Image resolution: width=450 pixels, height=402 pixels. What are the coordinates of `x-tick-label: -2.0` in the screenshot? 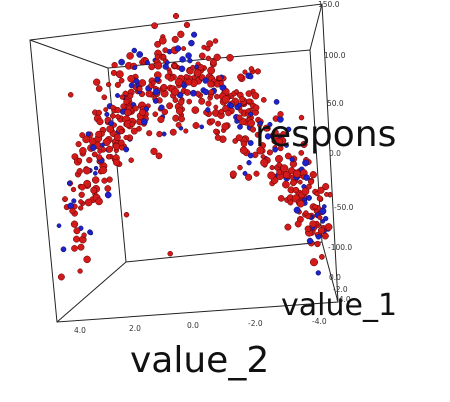 It's located at (255, 323).